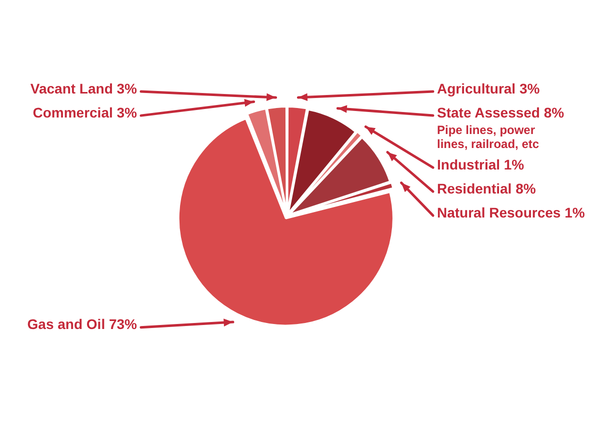 Image resolution: width=604 pixels, height=432 pixels. What do you see at coordinates (82, 324) in the screenshot?
I see `slice-label: Gas and Oil 73%` at bounding box center [82, 324].